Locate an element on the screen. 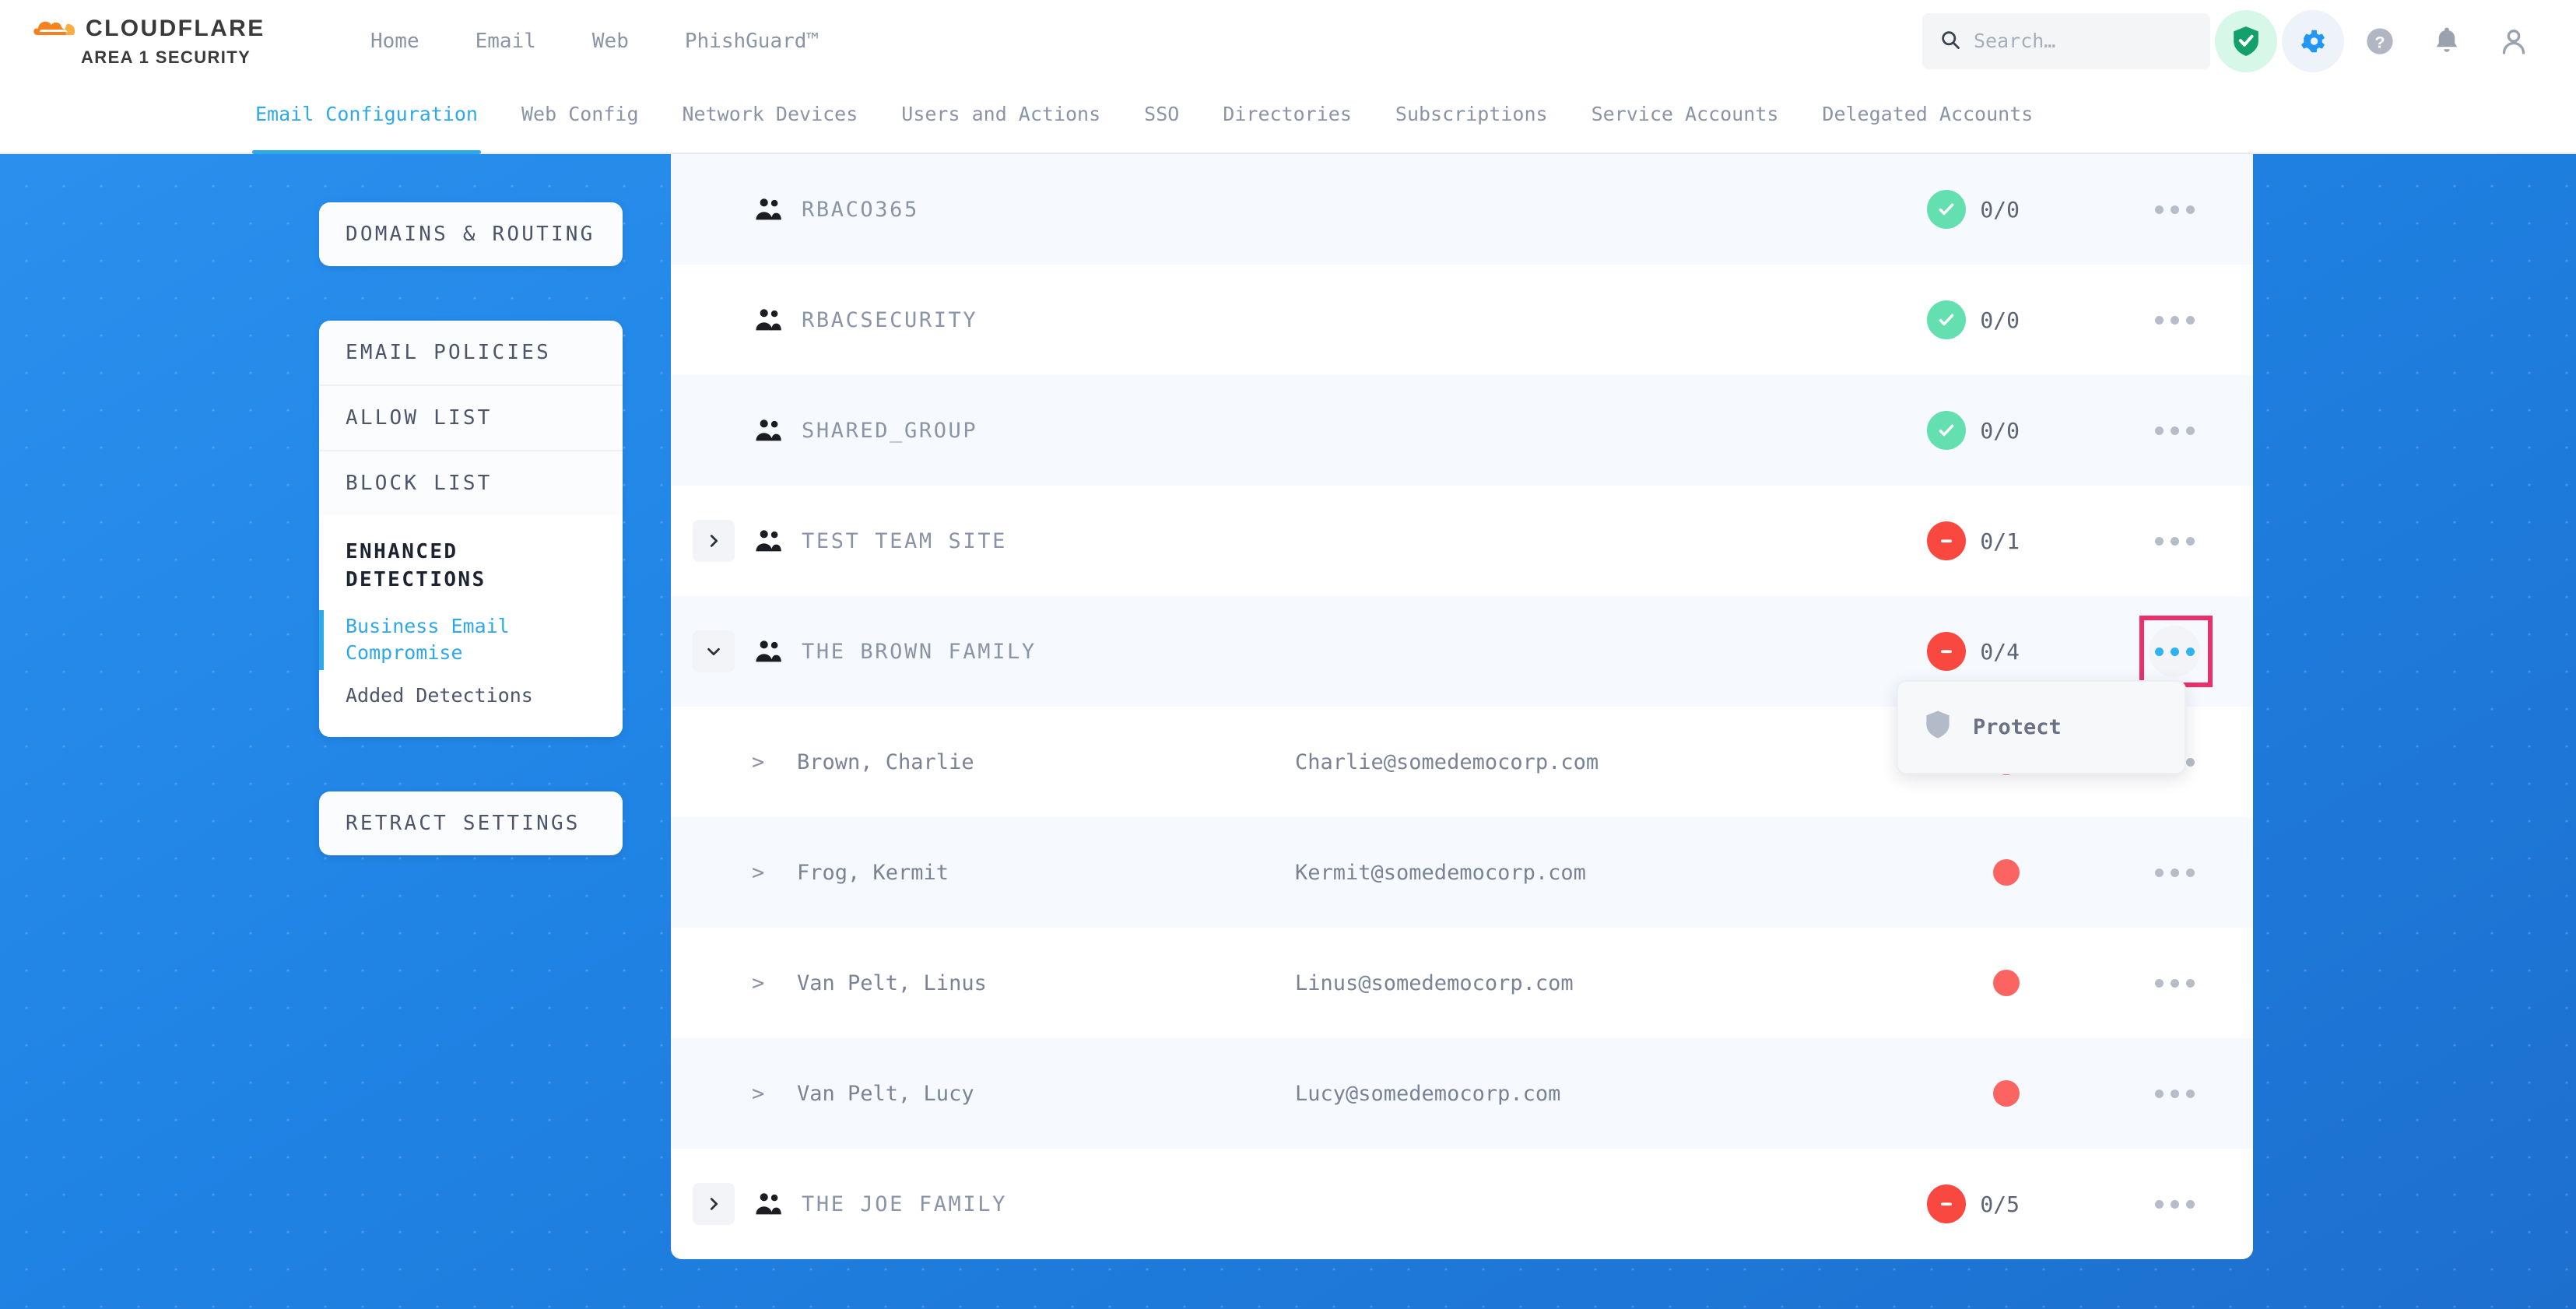  menu-item-protect: Protect is located at coordinates (2042, 727).